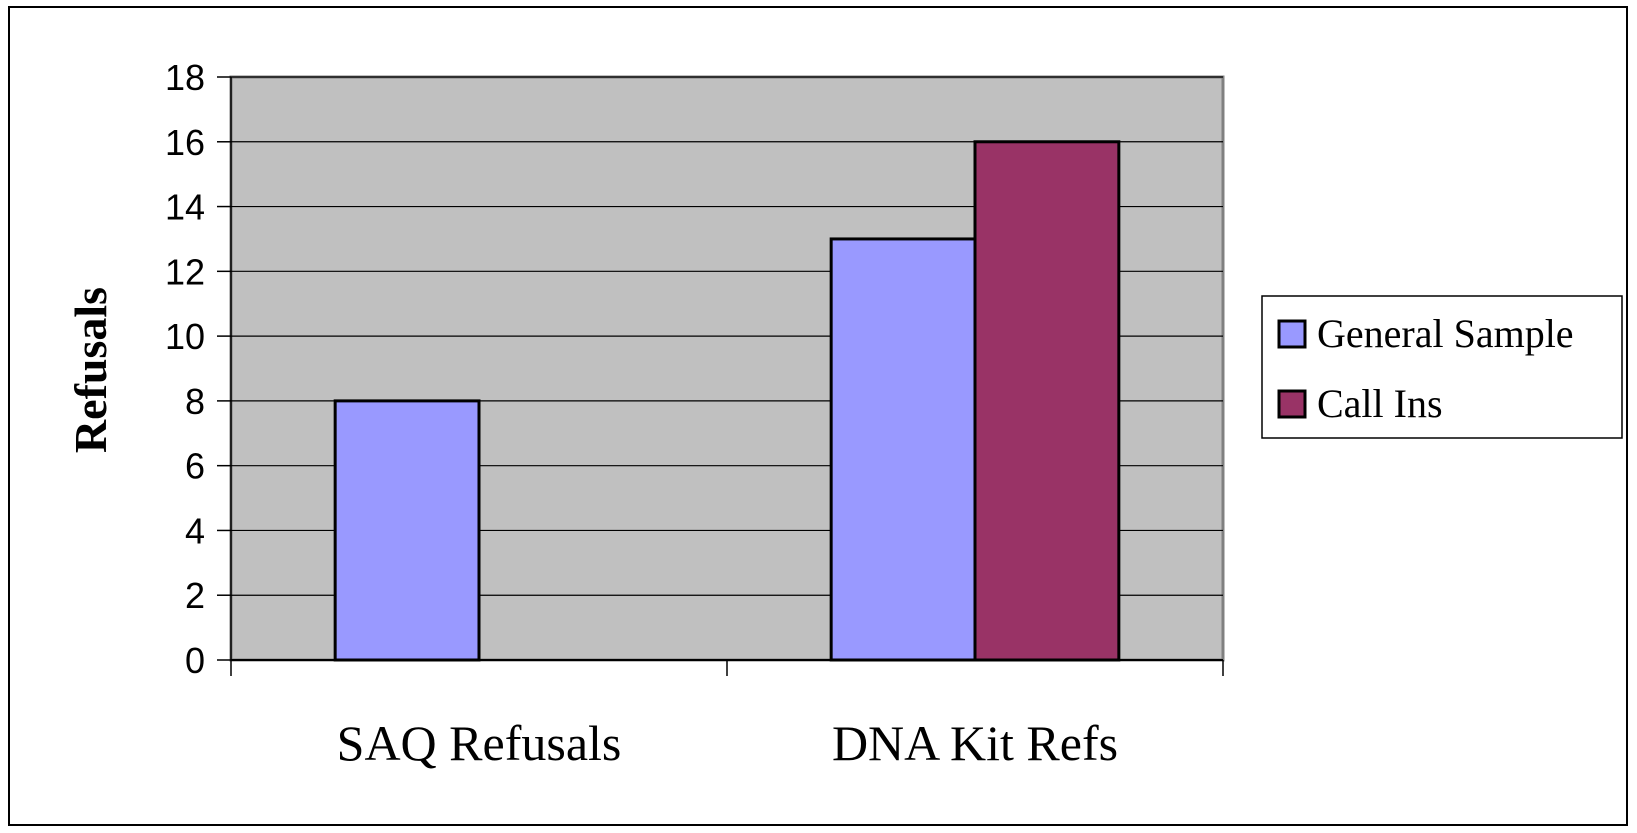 The image size is (1637, 833). I want to click on x-category-label: SAQ Refusals, so click(479, 743).